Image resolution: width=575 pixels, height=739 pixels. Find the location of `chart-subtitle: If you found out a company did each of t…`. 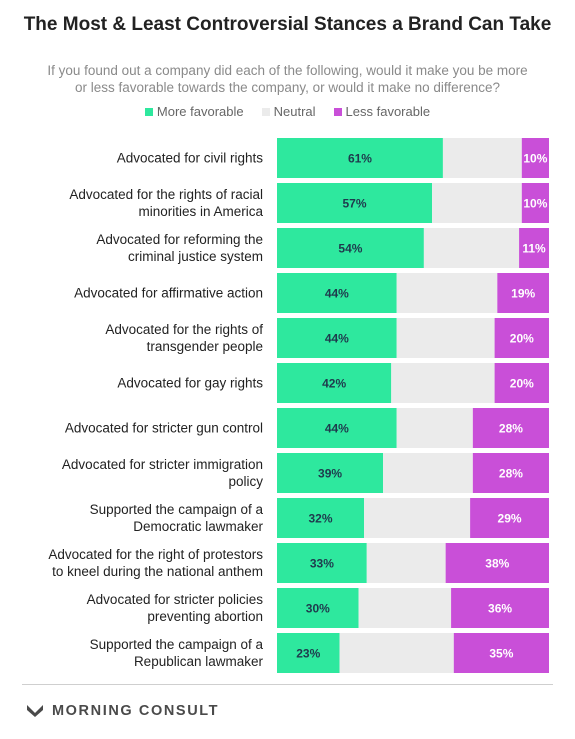

chart-subtitle: If you found out a company did each of t… is located at coordinates (287, 79).